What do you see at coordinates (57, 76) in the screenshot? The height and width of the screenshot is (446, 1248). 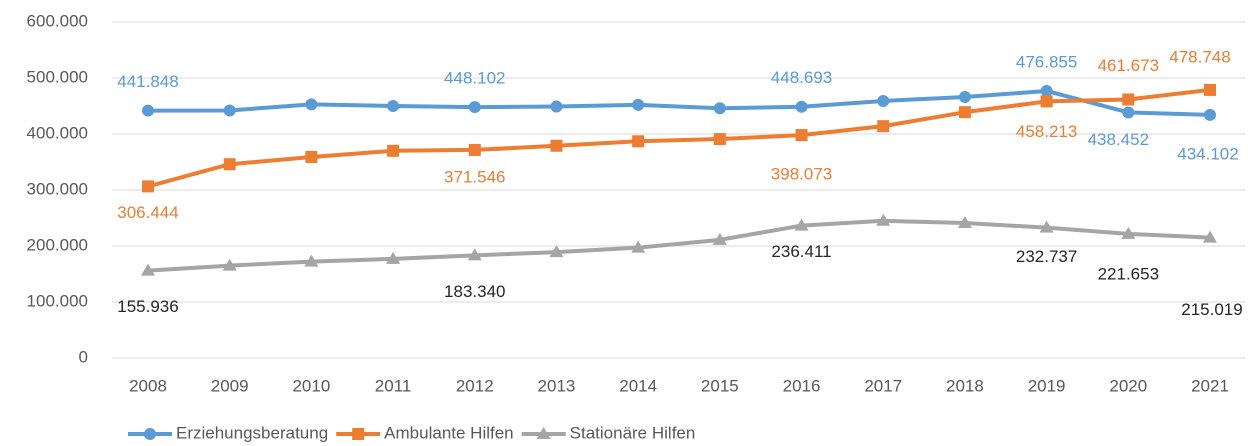 I see `y-tick-label: 500.000` at bounding box center [57, 76].